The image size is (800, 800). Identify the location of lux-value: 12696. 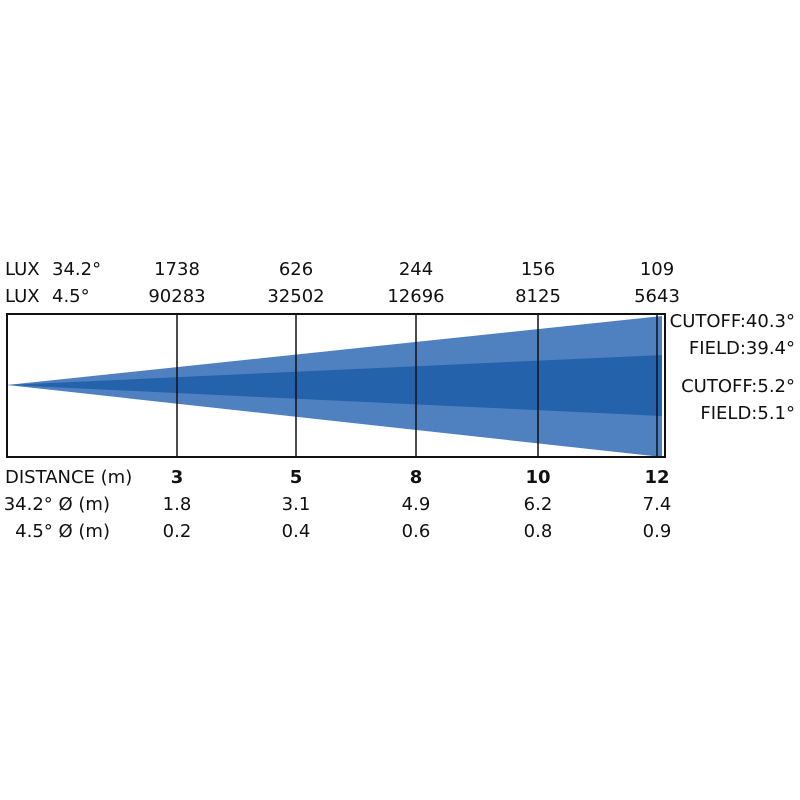
(415, 296).